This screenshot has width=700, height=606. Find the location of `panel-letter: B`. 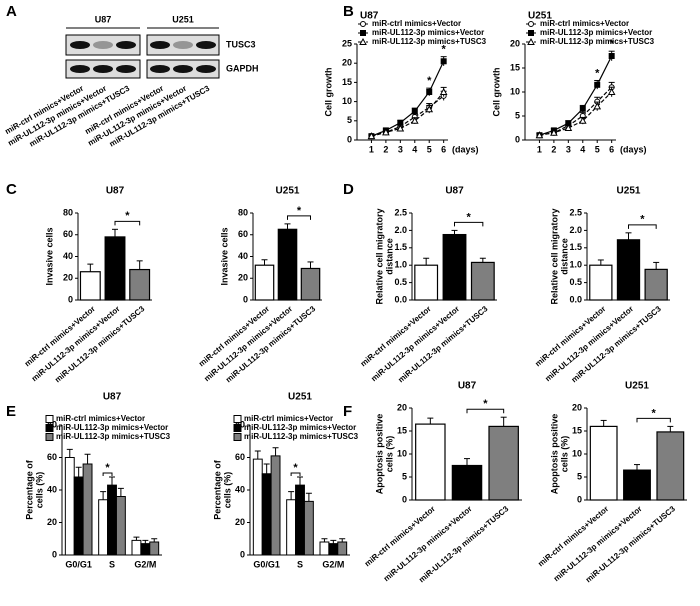

panel-letter: B is located at coordinates (348, 11).